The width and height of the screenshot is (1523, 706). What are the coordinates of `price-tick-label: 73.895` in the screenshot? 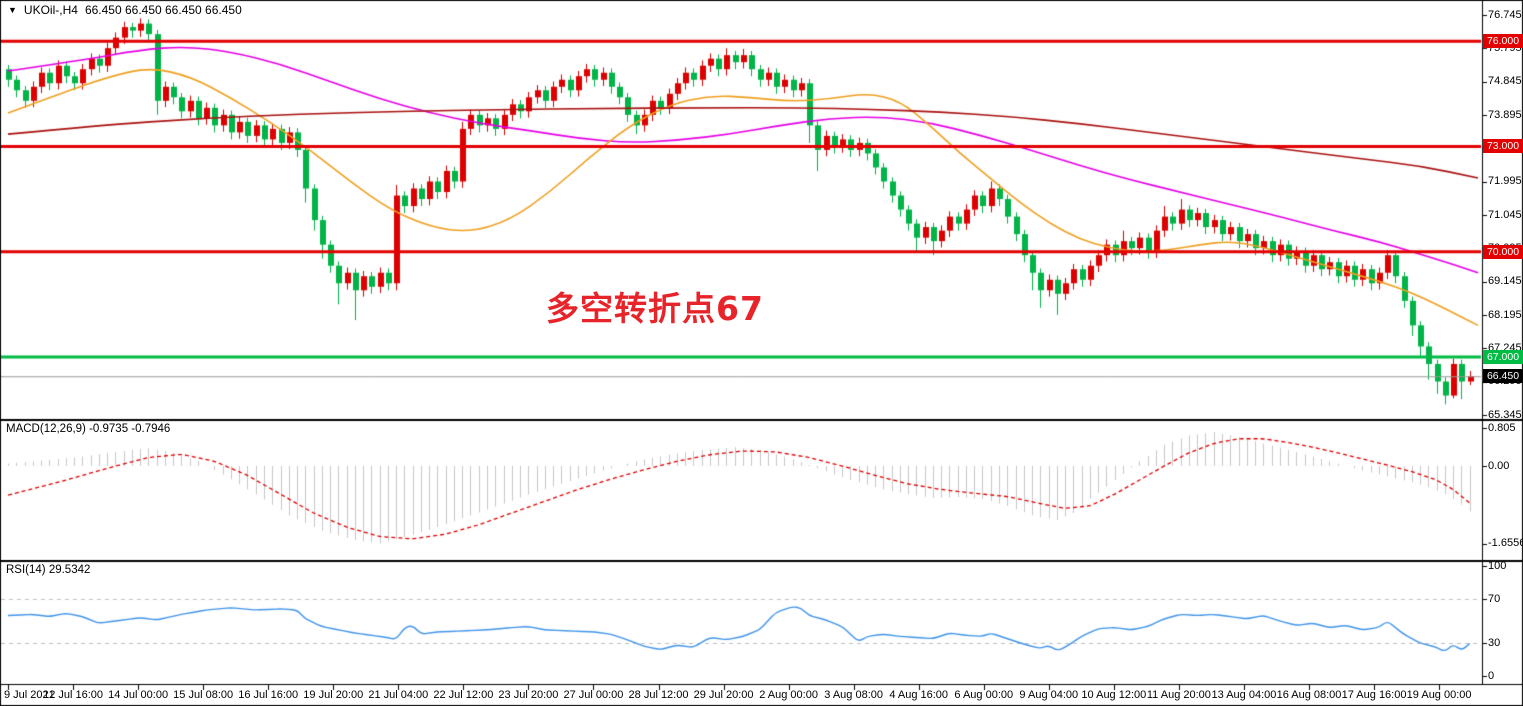 It's located at (1505, 114).